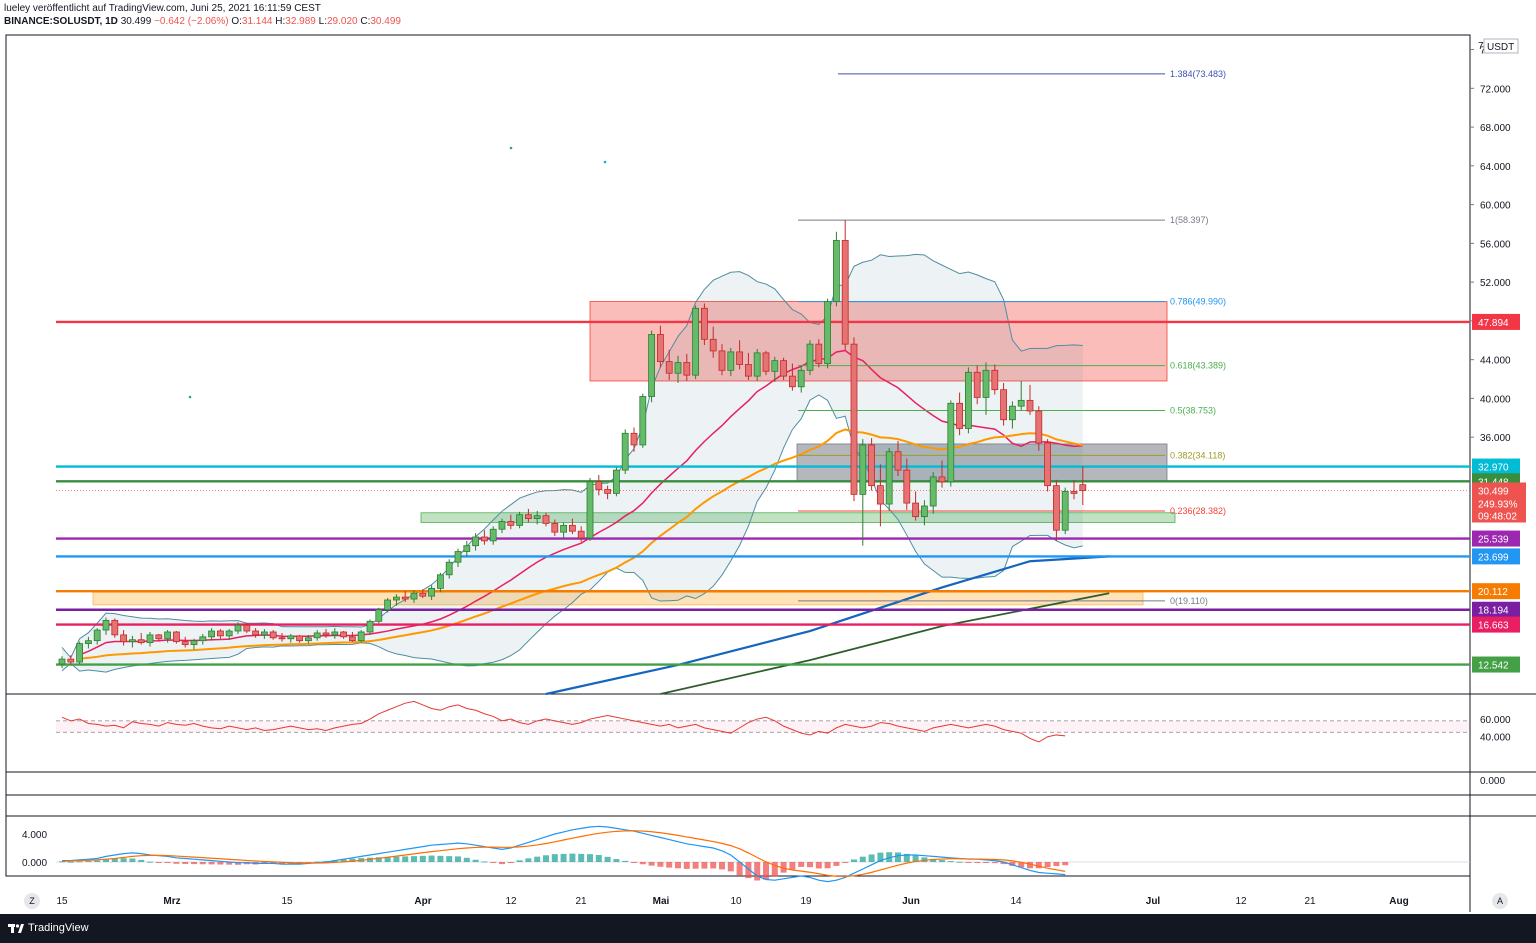 This screenshot has height=943, width=1536. I want to click on price-tick-label: 52.000, so click(1495, 283).